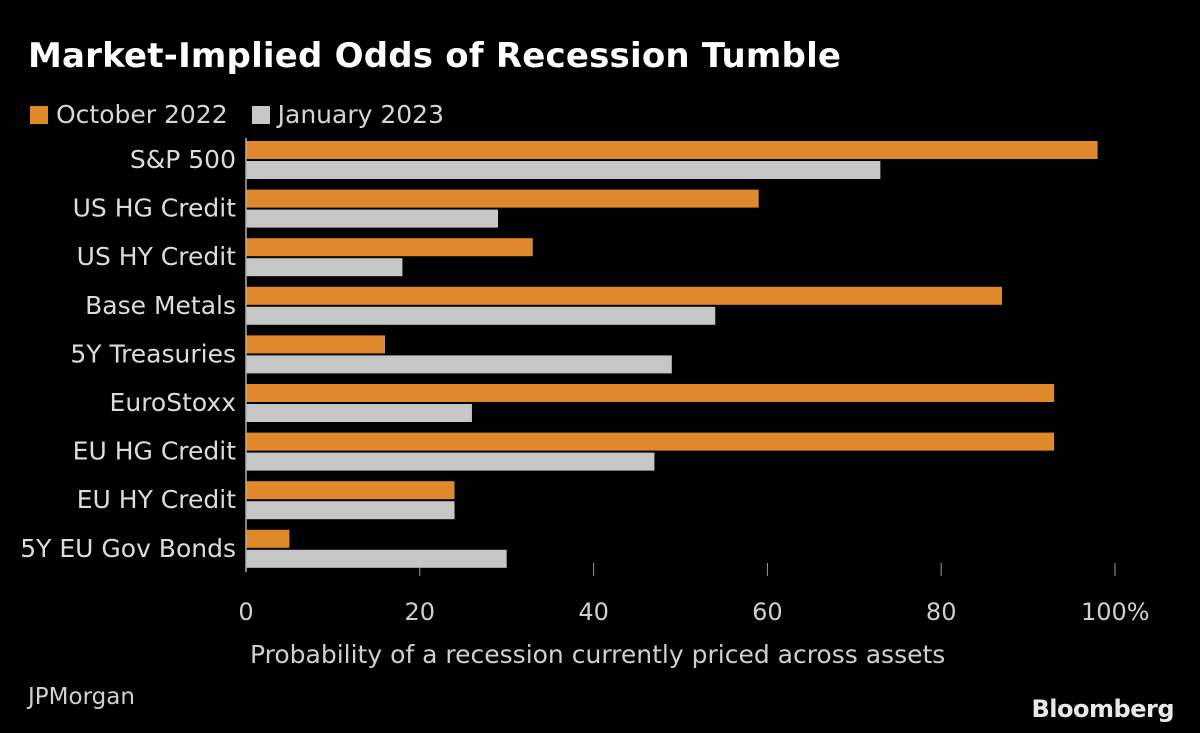 The width and height of the screenshot is (1200, 733). I want to click on bar-us-hy-credit-october-2022, so click(389, 247).